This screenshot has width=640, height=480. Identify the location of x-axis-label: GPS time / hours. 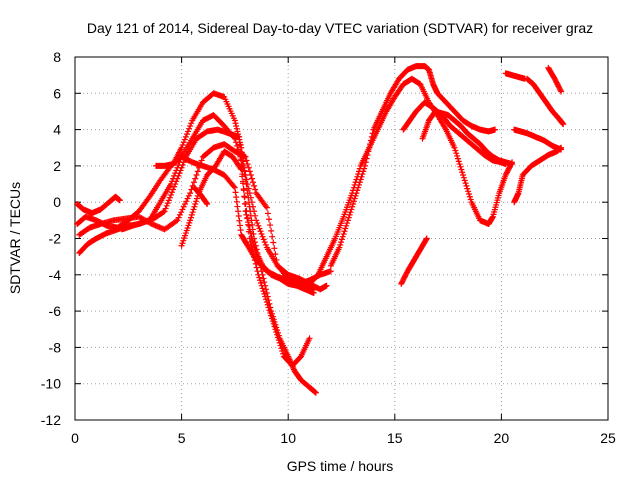
(340, 466).